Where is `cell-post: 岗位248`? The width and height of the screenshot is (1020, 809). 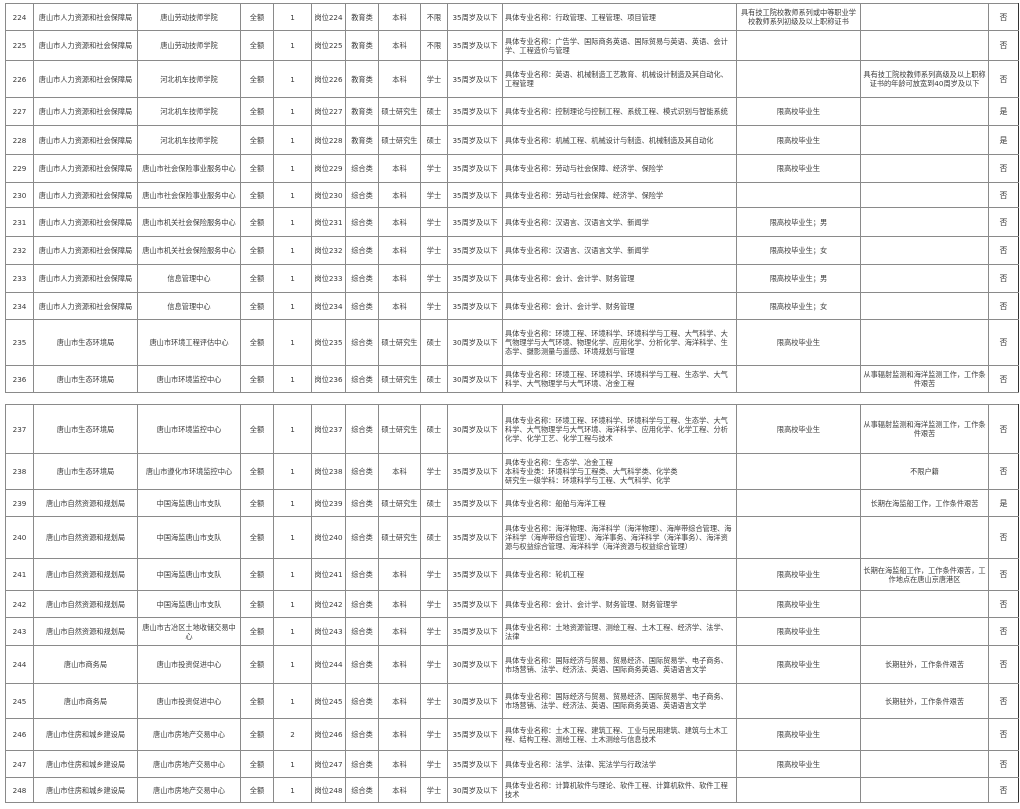
cell-post: 岗位248 is located at coordinates (328, 790).